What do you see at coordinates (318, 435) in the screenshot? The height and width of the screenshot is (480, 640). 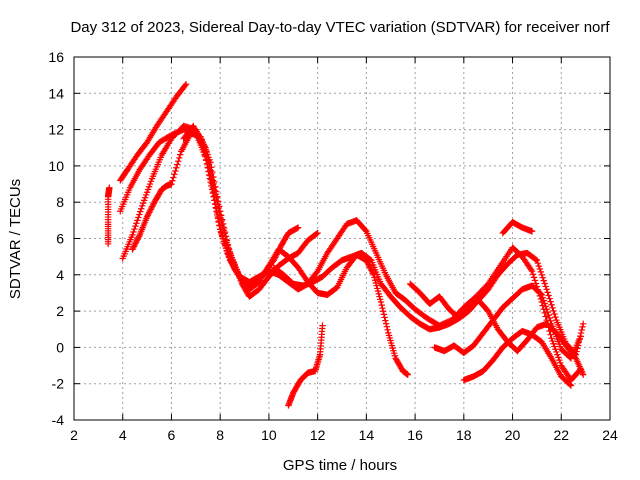 I see `x-tick-label: 12` at bounding box center [318, 435].